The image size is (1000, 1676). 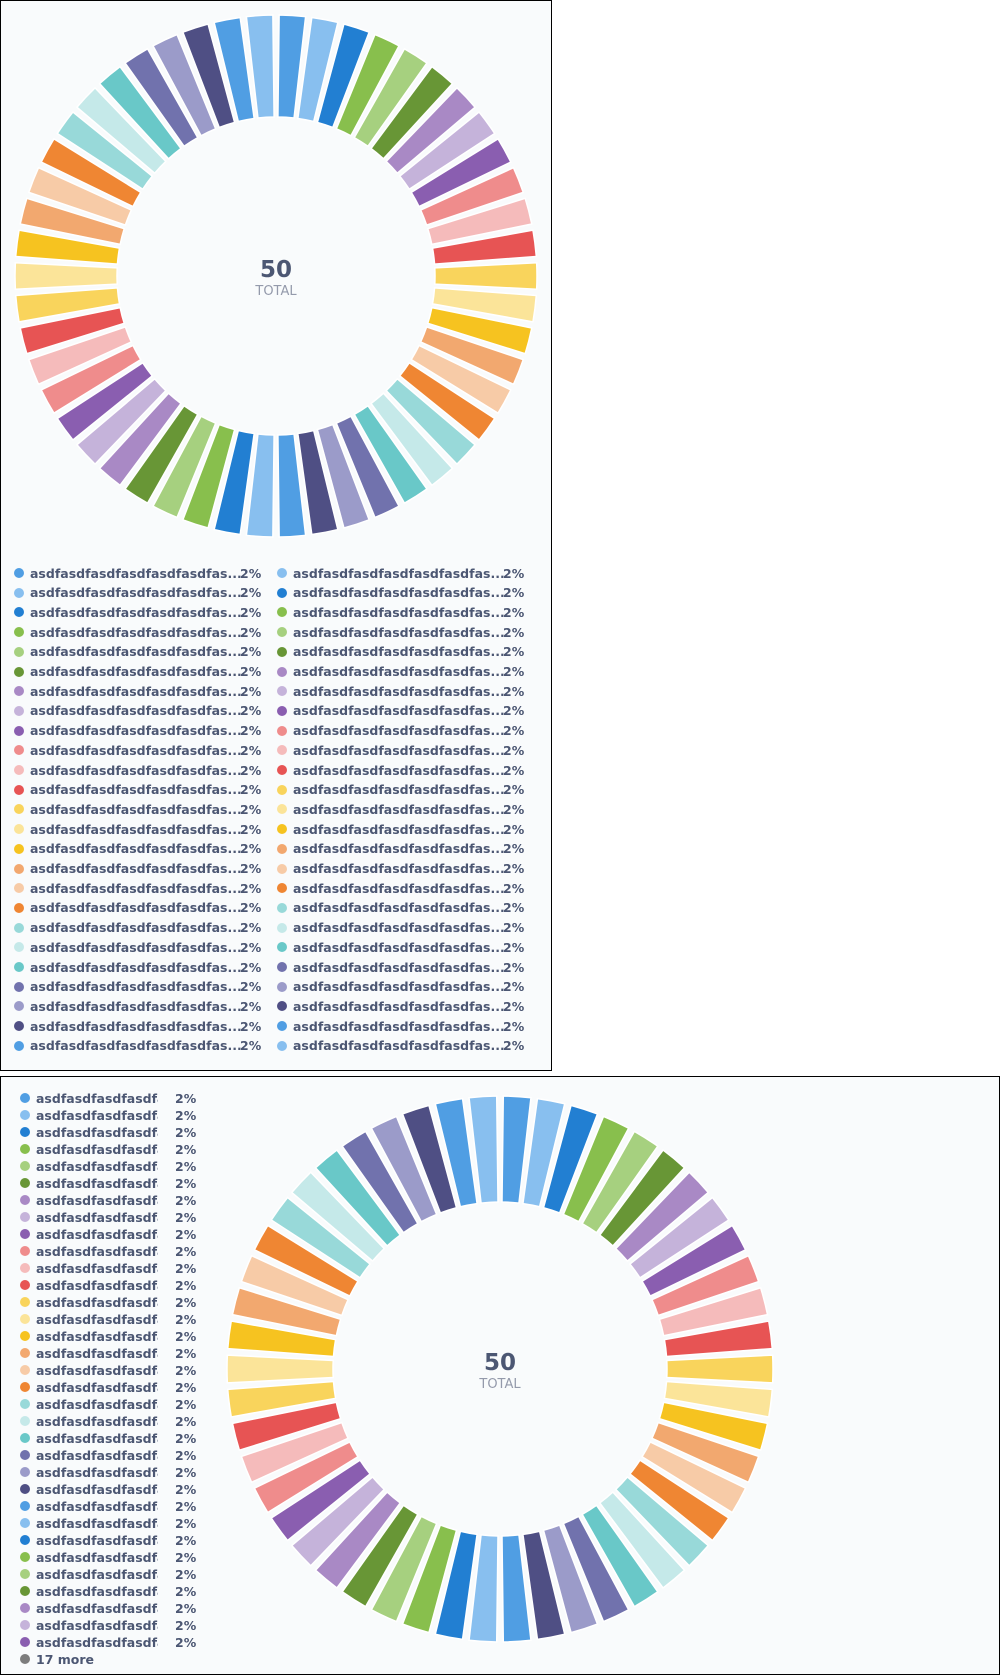 I want to click on legend-item: 17 more, so click(x=89, y=1659).